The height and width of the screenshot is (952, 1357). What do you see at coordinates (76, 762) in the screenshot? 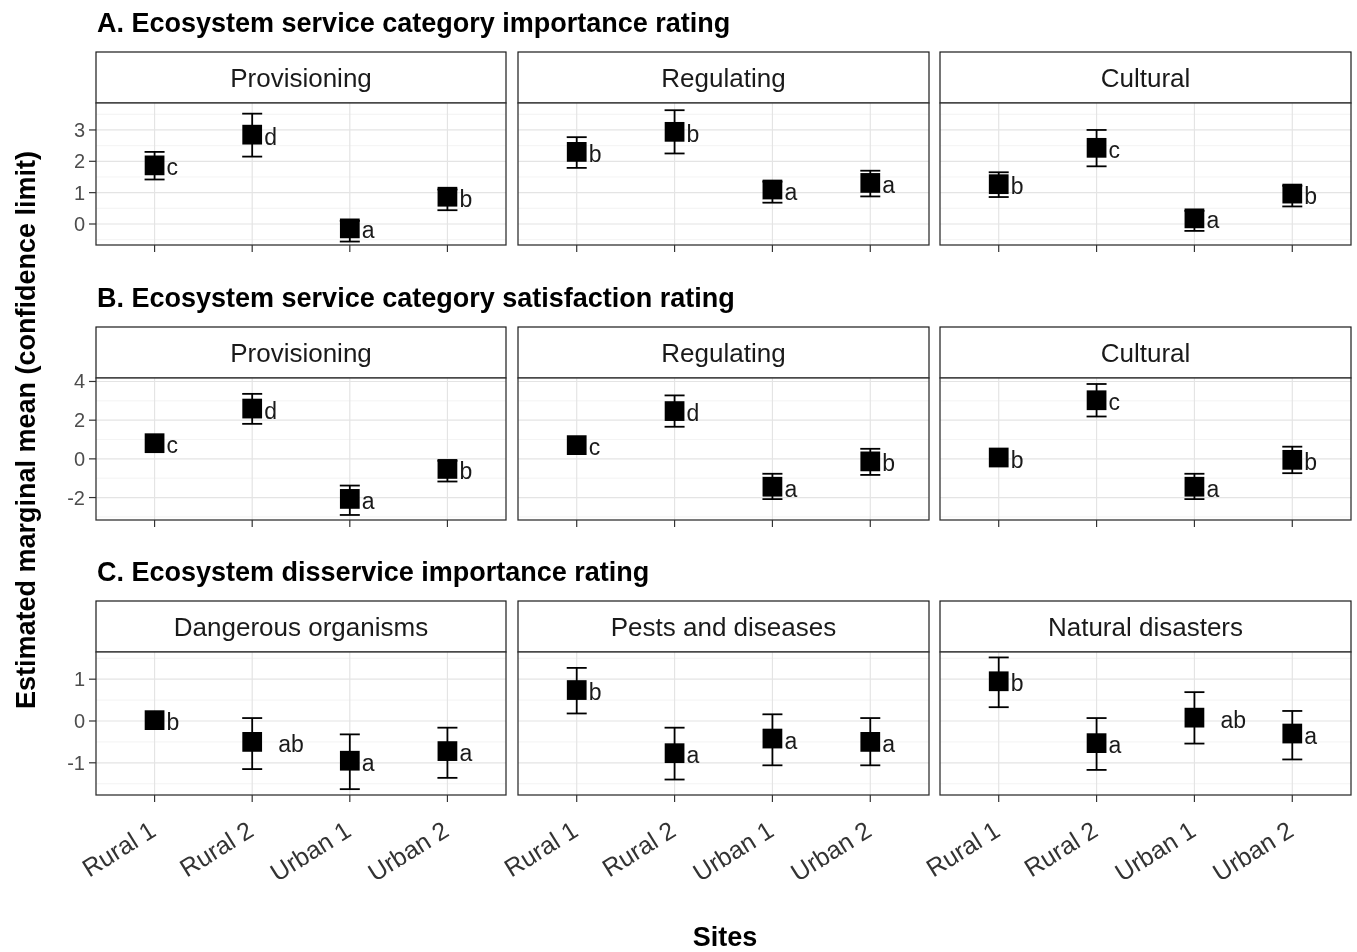
I see `y-tick-label: -1` at bounding box center [76, 762].